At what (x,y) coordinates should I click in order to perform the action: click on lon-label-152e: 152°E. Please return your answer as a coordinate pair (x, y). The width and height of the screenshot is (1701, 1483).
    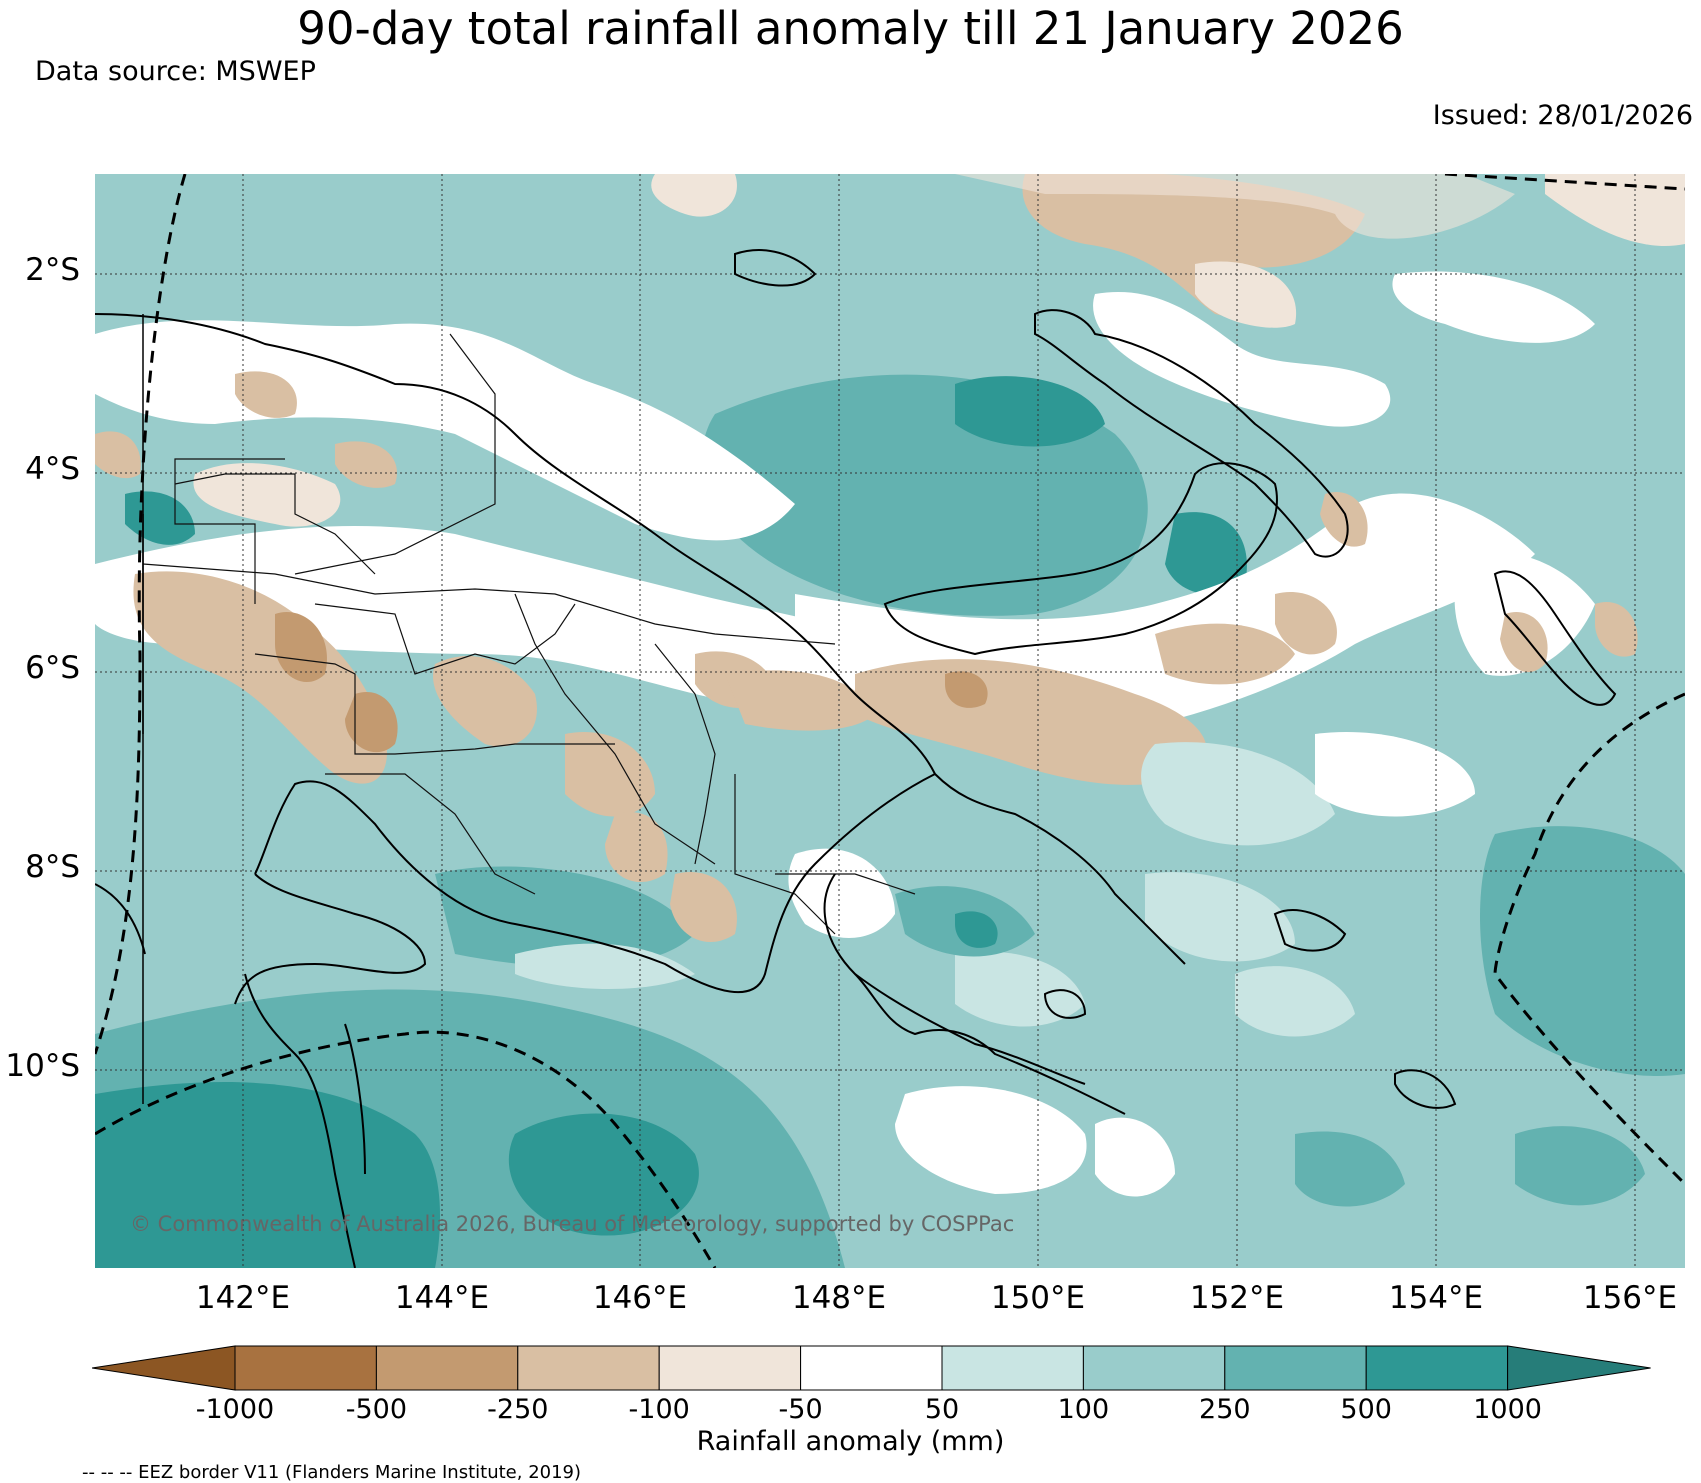
    Looking at the image, I should click on (1237, 1298).